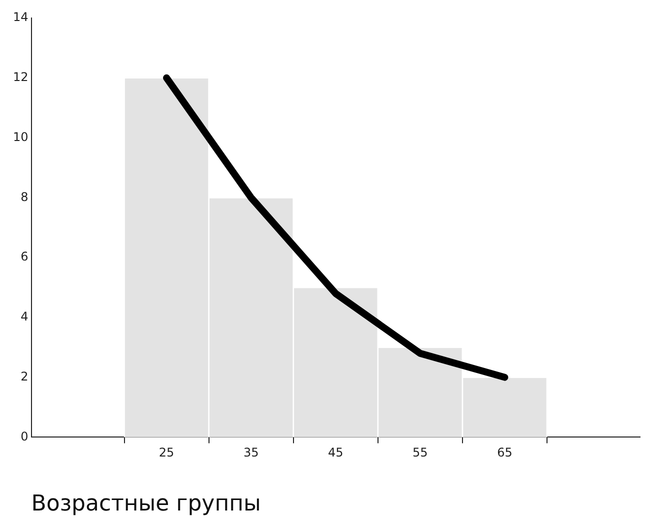  What do you see at coordinates (24, 376) in the screenshot?
I see `y-tick-label: 2` at bounding box center [24, 376].